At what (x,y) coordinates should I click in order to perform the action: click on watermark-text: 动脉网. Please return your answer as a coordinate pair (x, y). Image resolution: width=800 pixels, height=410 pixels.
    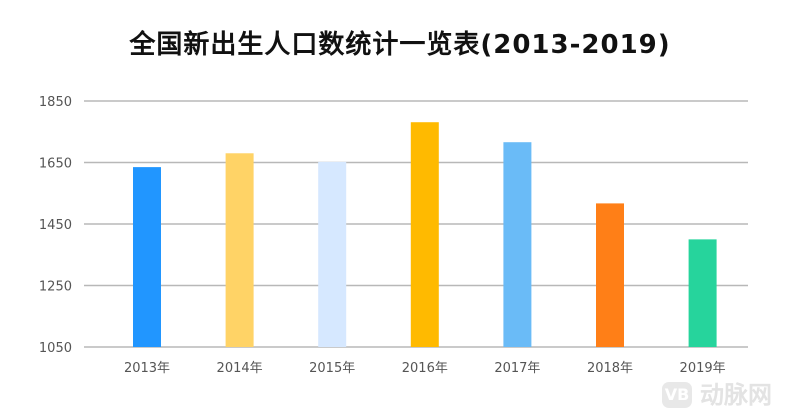
    Looking at the image, I should click on (736, 395).